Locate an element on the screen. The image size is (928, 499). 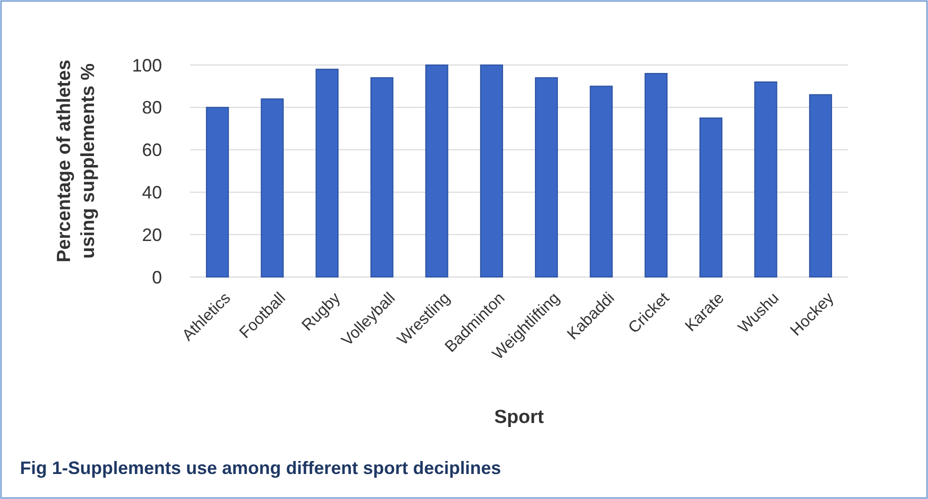
y-tick-label: 100 is located at coordinates (147, 65).